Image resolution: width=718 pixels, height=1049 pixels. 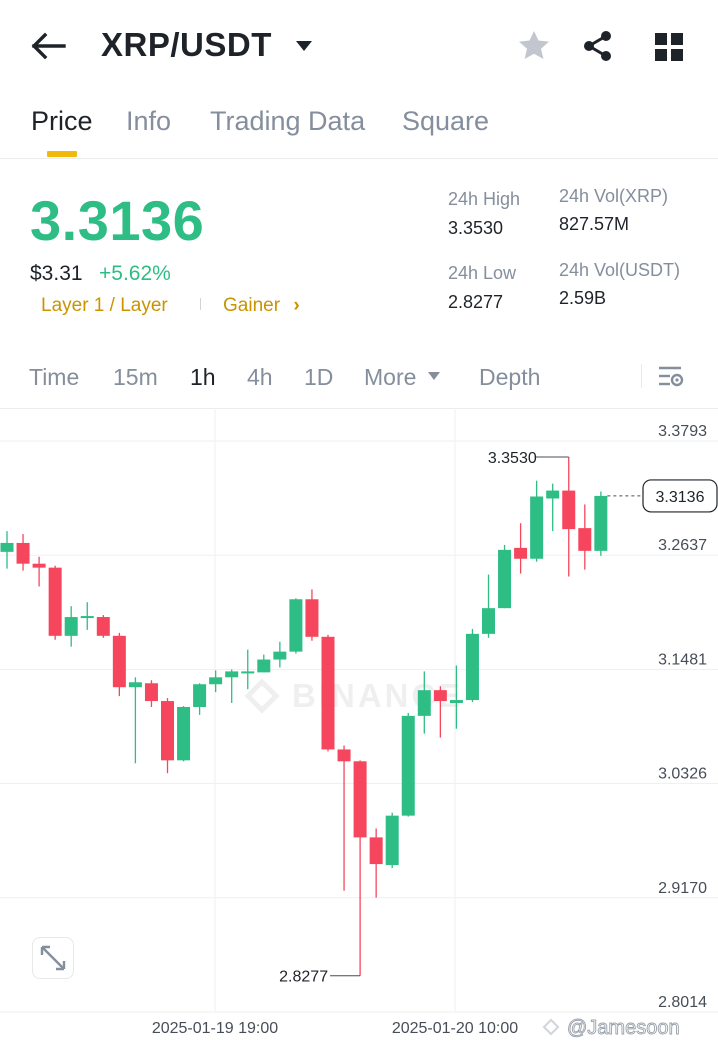 I want to click on price-tick-label: 3.1481, so click(x=682, y=659).